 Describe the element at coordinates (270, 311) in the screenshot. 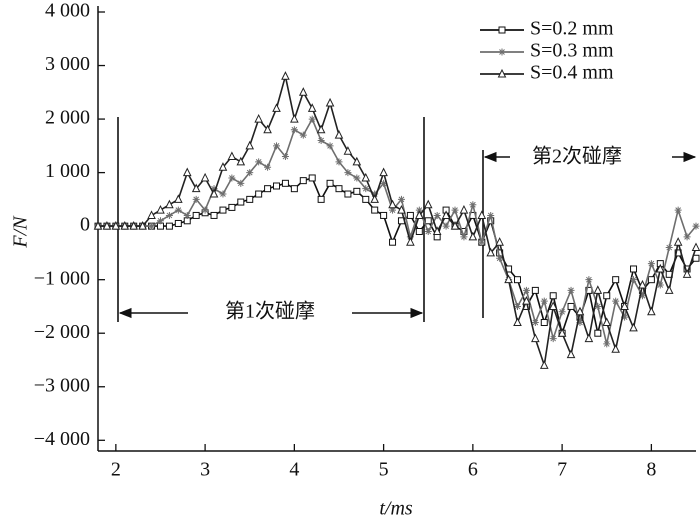

I see `annotation-text: 第1次碰摩` at that location.